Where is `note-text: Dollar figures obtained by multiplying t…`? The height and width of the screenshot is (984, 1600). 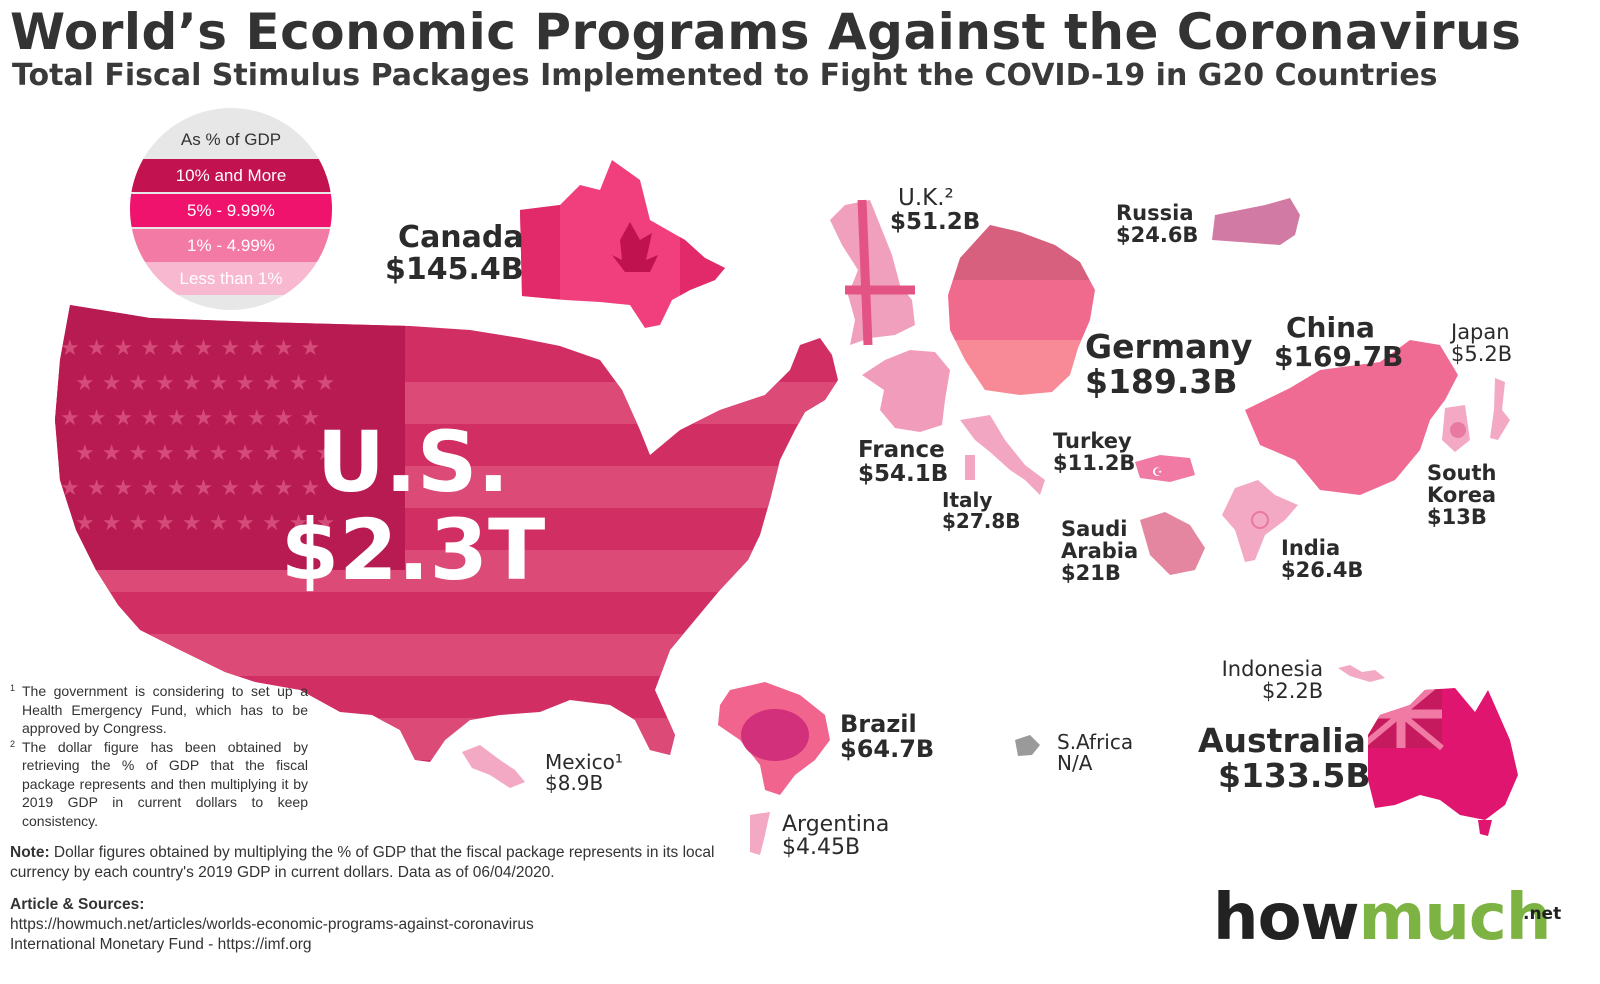
note-text: Dollar figures obtained by multiplying t… is located at coordinates (362, 862).